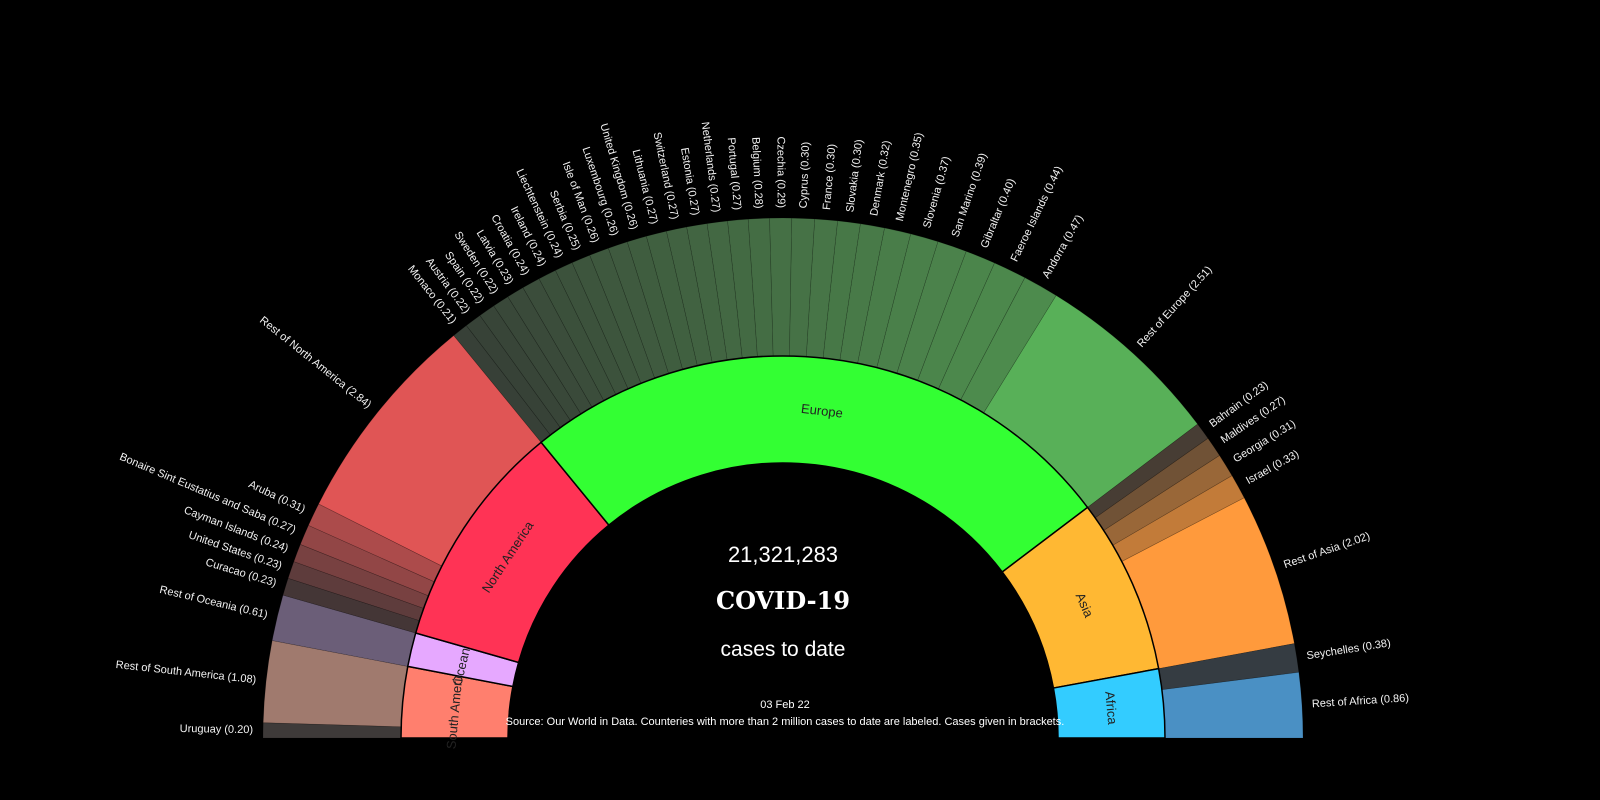 The width and height of the screenshot is (1600, 800). What do you see at coordinates (998, 213) in the screenshot?
I see `country-label: Gibraltar (0.40)` at bounding box center [998, 213].